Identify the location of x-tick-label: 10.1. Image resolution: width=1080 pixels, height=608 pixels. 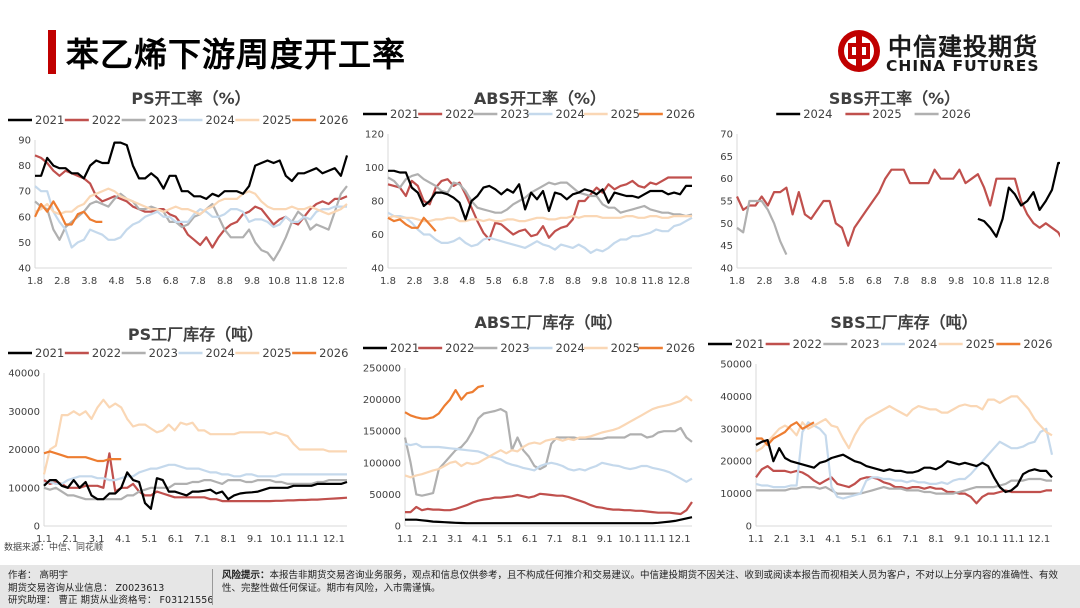
(629, 539).